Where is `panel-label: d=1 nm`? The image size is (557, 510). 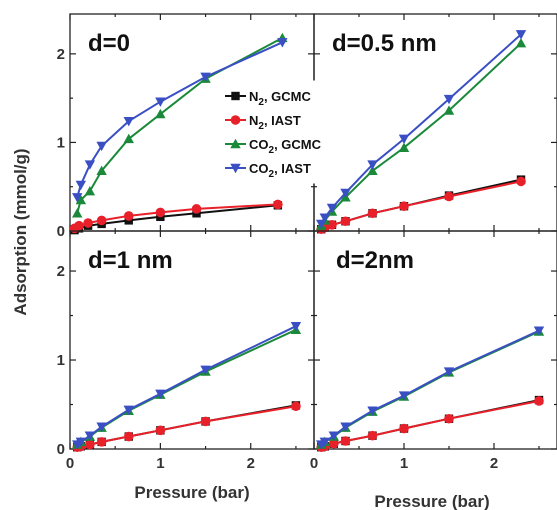 panel-label: d=1 nm is located at coordinates (130, 260).